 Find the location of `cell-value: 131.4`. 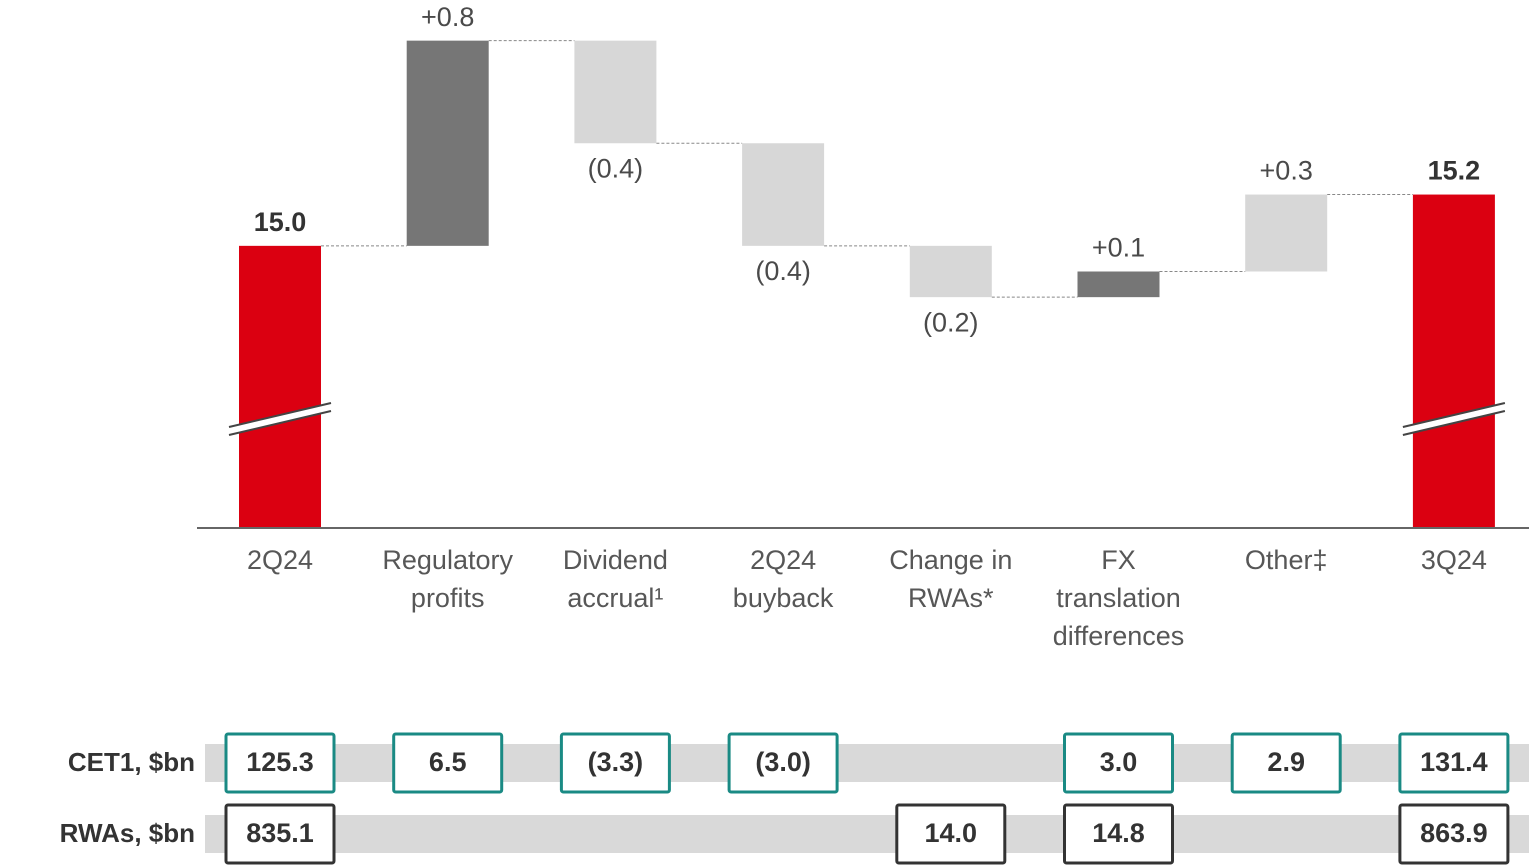

cell-value: 131.4 is located at coordinates (1454, 762).